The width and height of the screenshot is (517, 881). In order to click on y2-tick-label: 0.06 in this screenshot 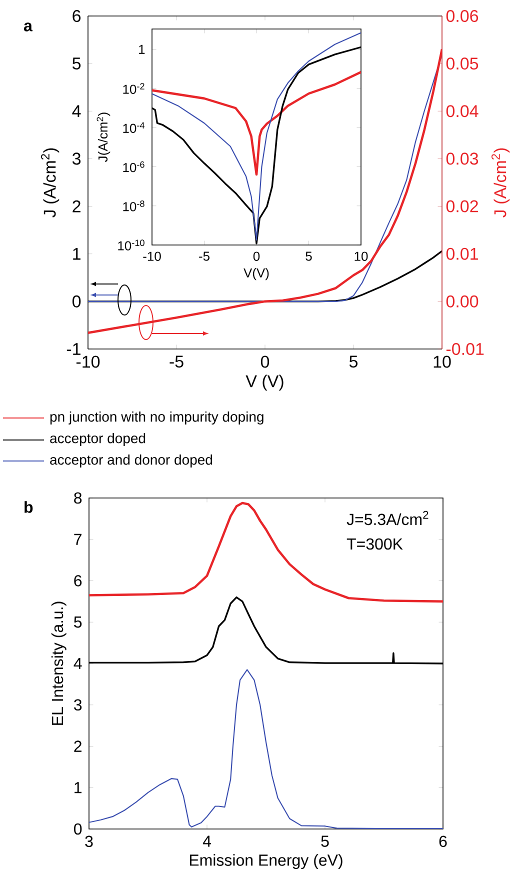, I will do `click(462, 16)`.